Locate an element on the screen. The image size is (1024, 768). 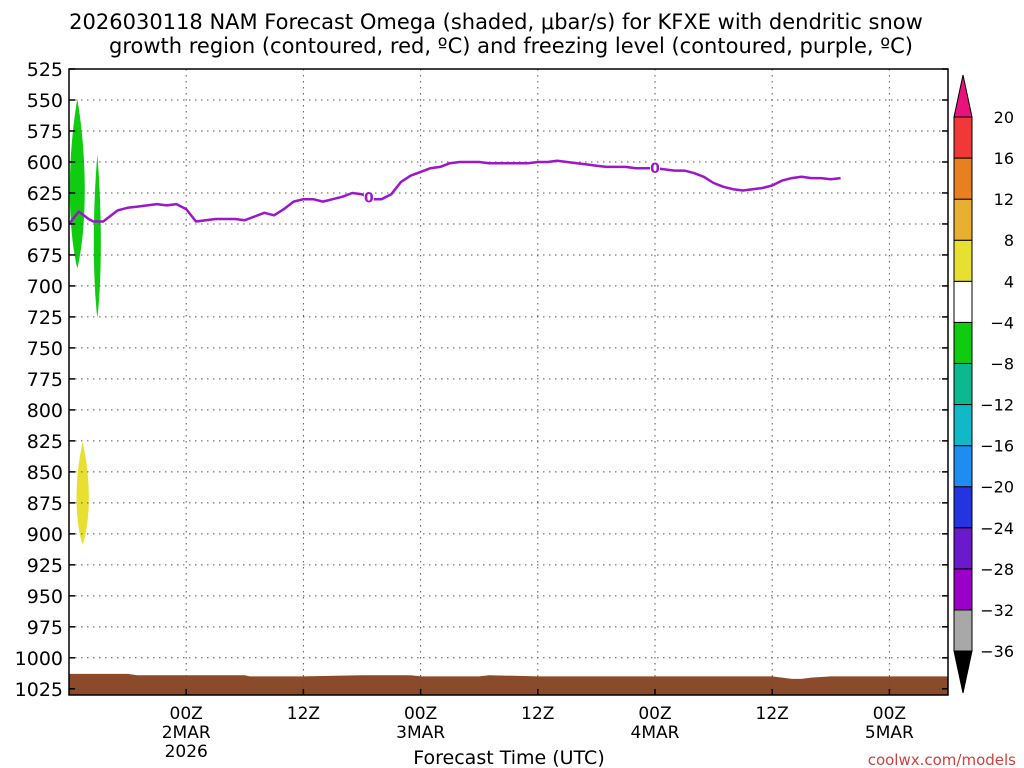
y-tick-label: 900 is located at coordinates (45, 535).